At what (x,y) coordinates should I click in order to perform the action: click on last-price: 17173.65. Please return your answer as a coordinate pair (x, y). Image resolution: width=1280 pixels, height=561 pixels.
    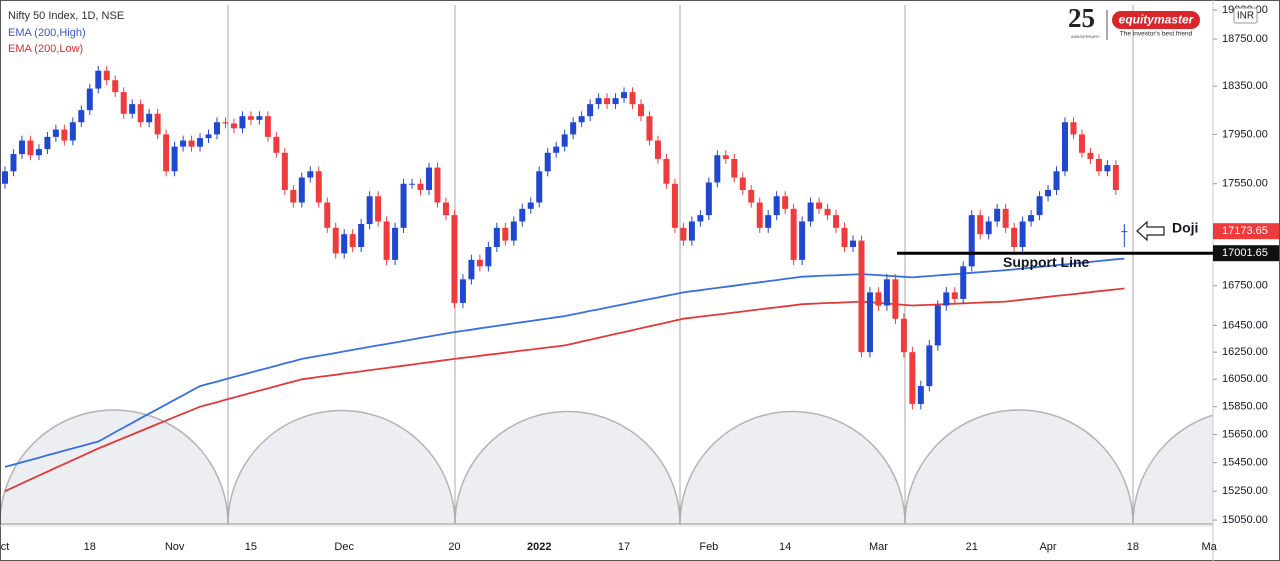
    Looking at the image, I should click on (1245, 231).